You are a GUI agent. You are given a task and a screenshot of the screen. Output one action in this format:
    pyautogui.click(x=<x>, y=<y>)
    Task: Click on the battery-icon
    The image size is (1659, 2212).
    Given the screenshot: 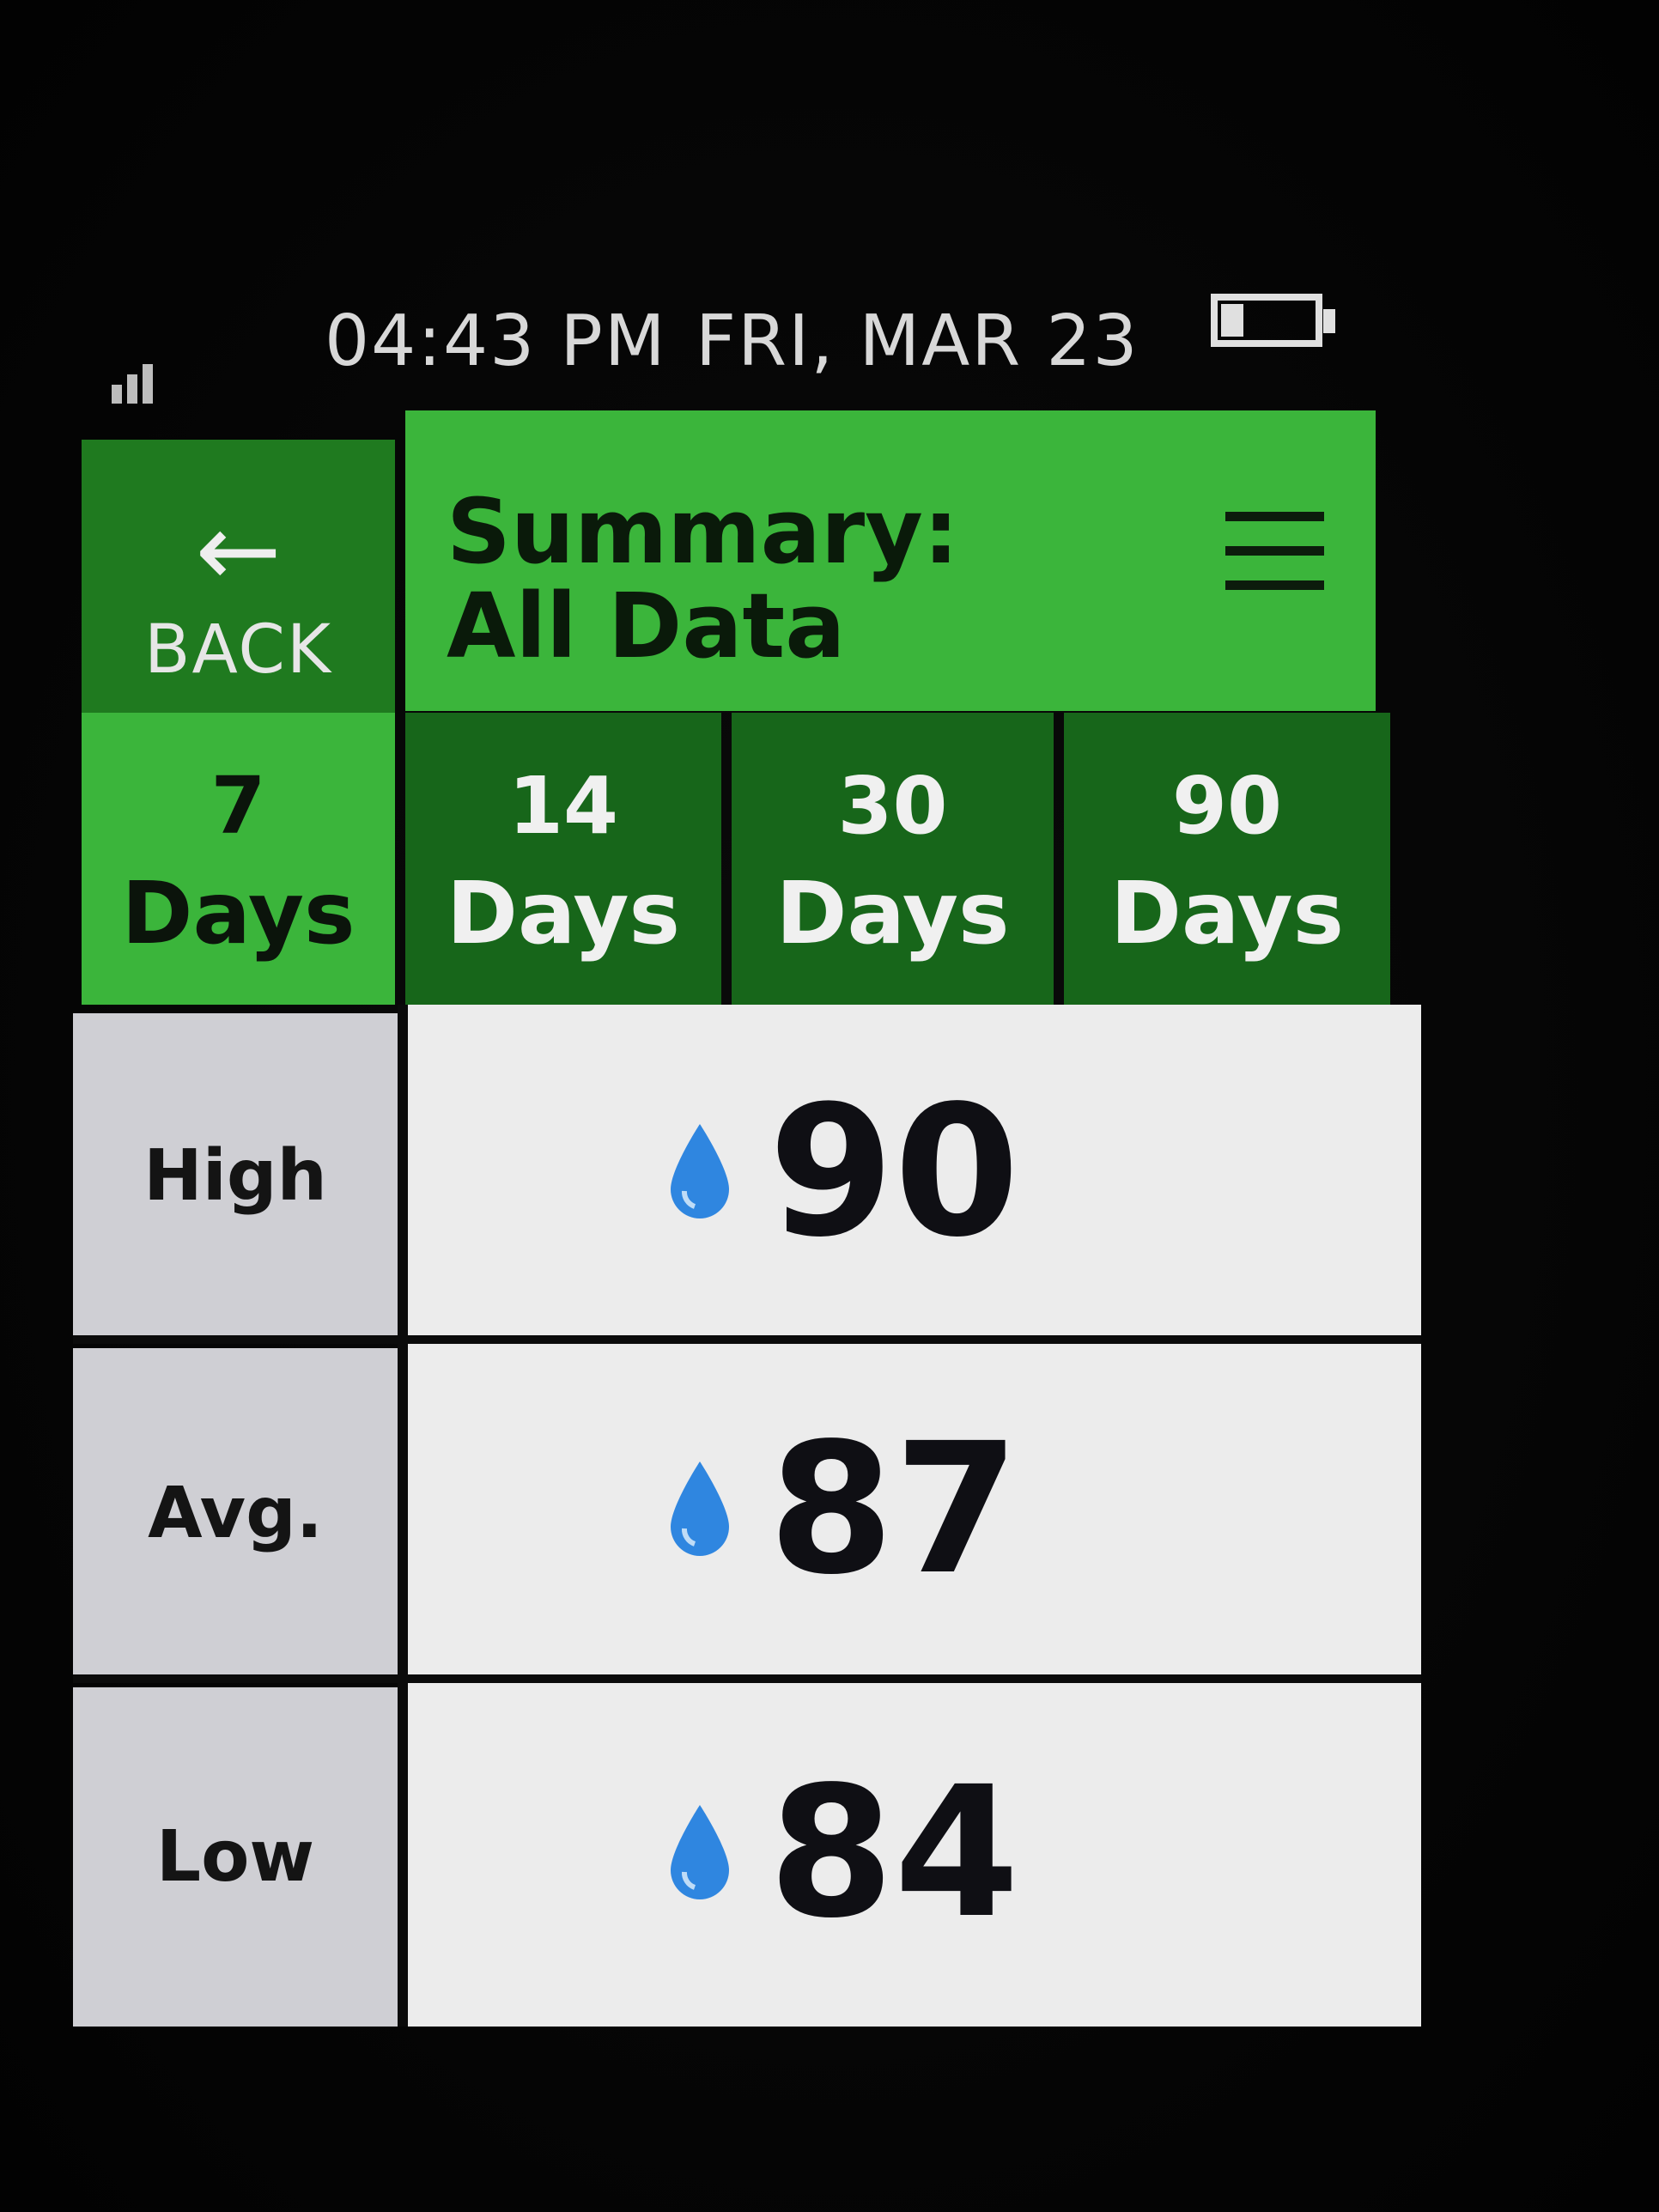 What is the action you would take?
    pyautogui.click(x=1273, y=325)
    